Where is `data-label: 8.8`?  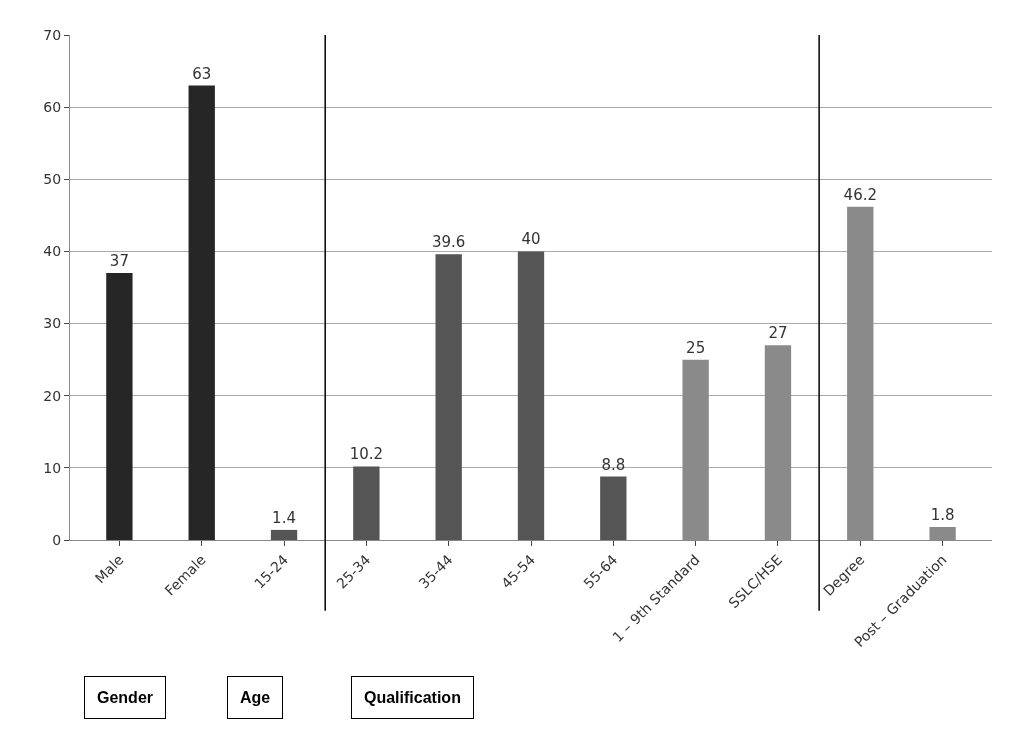 data-label: 8.8 is located at coordinates (613, 464).